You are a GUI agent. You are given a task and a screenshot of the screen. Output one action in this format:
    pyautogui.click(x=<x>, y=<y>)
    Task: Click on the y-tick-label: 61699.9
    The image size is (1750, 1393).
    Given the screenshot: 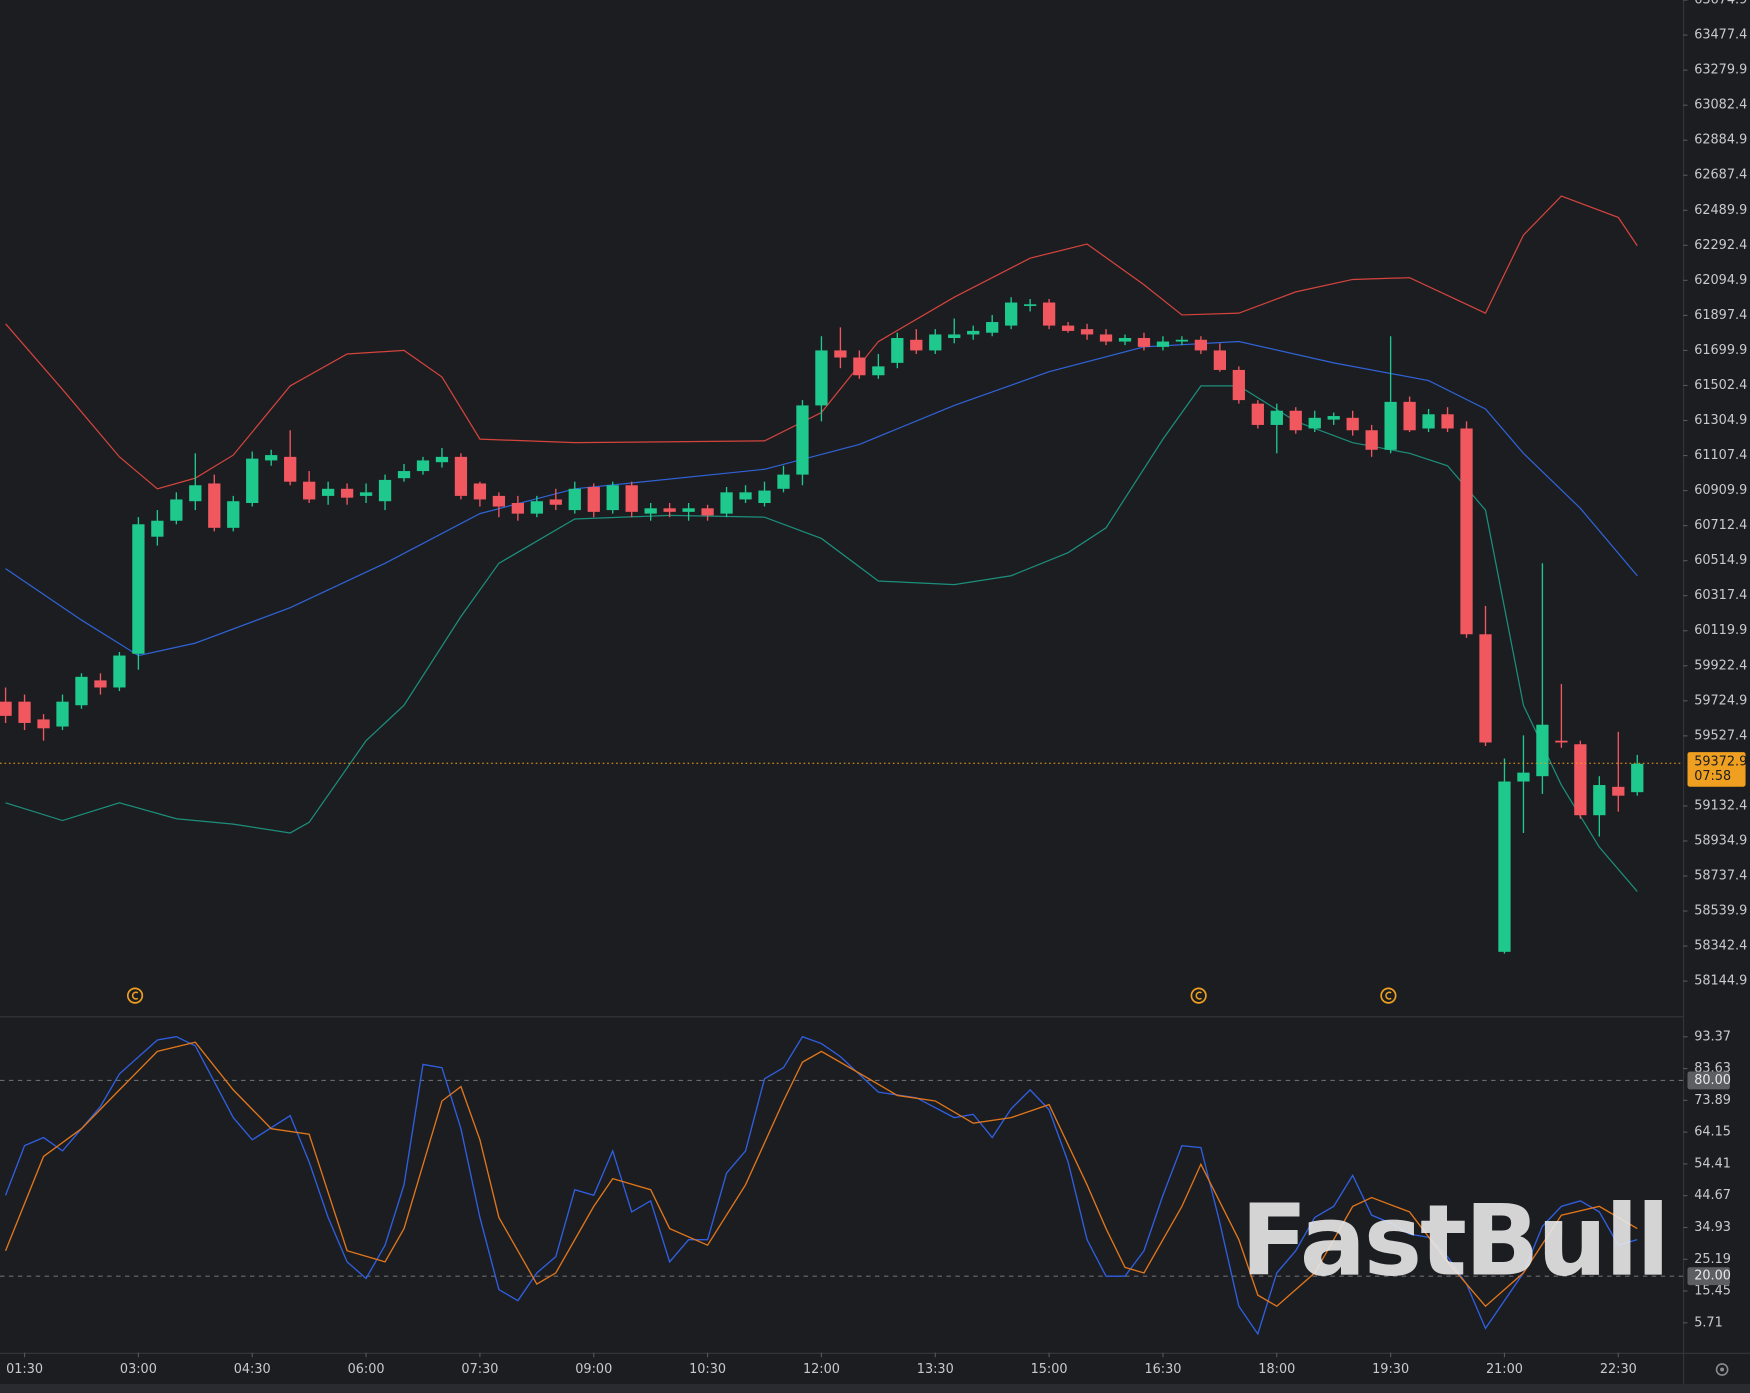 What is the action you would take?
    pyautogui.click(x=1720, y=350)
    